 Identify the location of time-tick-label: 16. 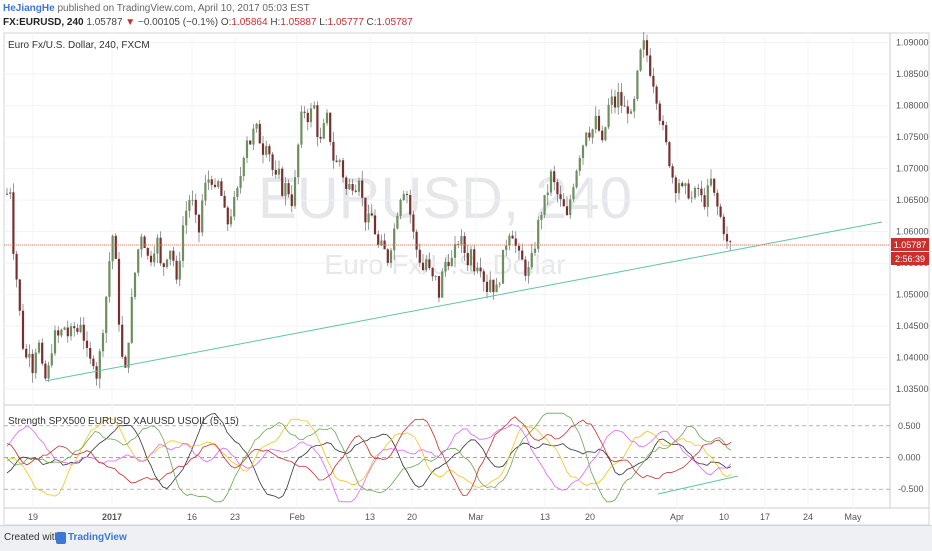
(192, 517).